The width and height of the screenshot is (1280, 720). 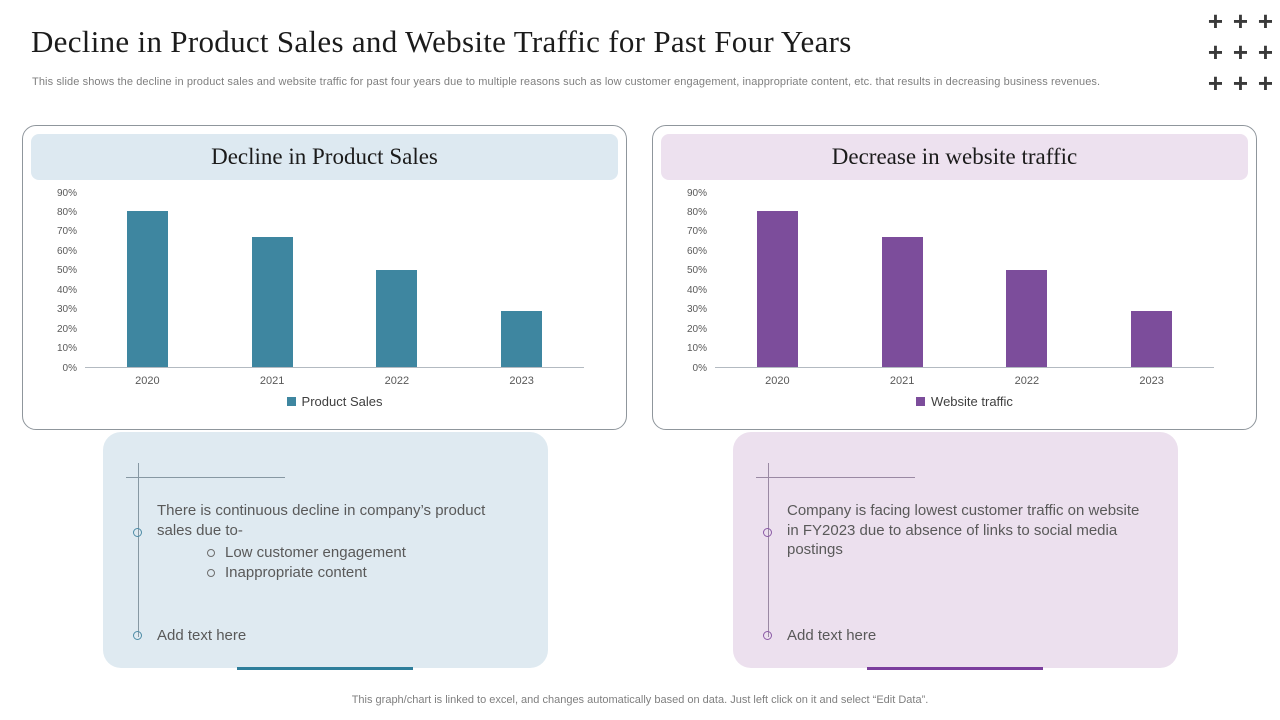 I want to click on legend-website-traffic: Website traffic, so click(x=964, y=401).